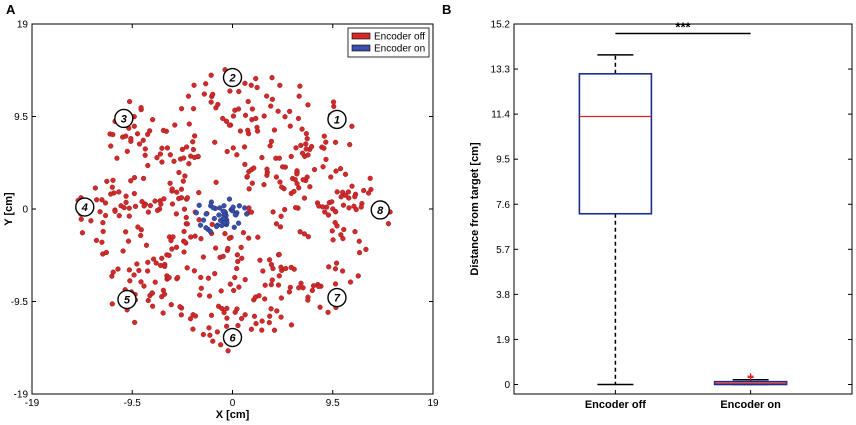 The image size is (856, 425). What do you see at coordinates (501, 70) in the screenshot?
I see `y-tick-label: 13.3` at bounding box center [501, 70].